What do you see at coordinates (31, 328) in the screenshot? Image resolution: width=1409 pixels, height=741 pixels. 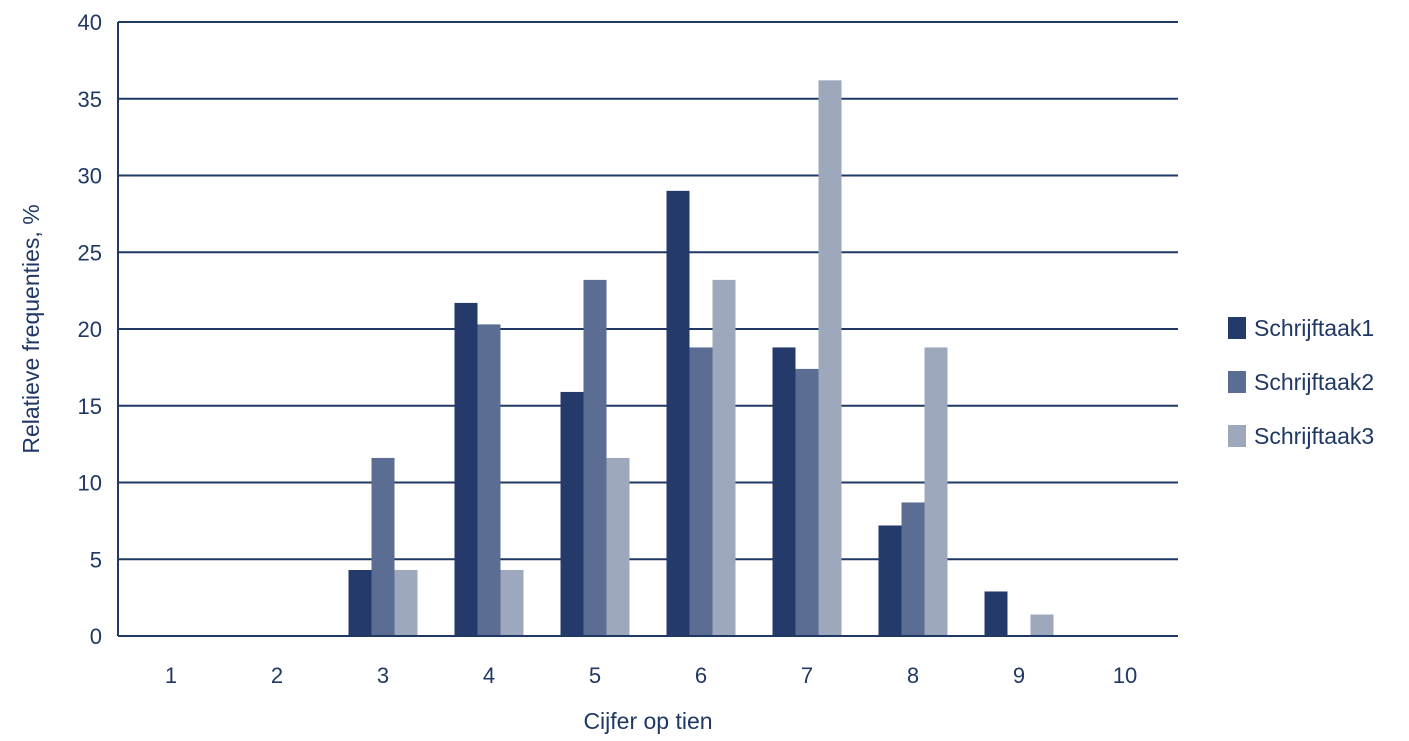 I see `y-axis-title: Relatieve frequenties, %` at bounding box center [31, 328].